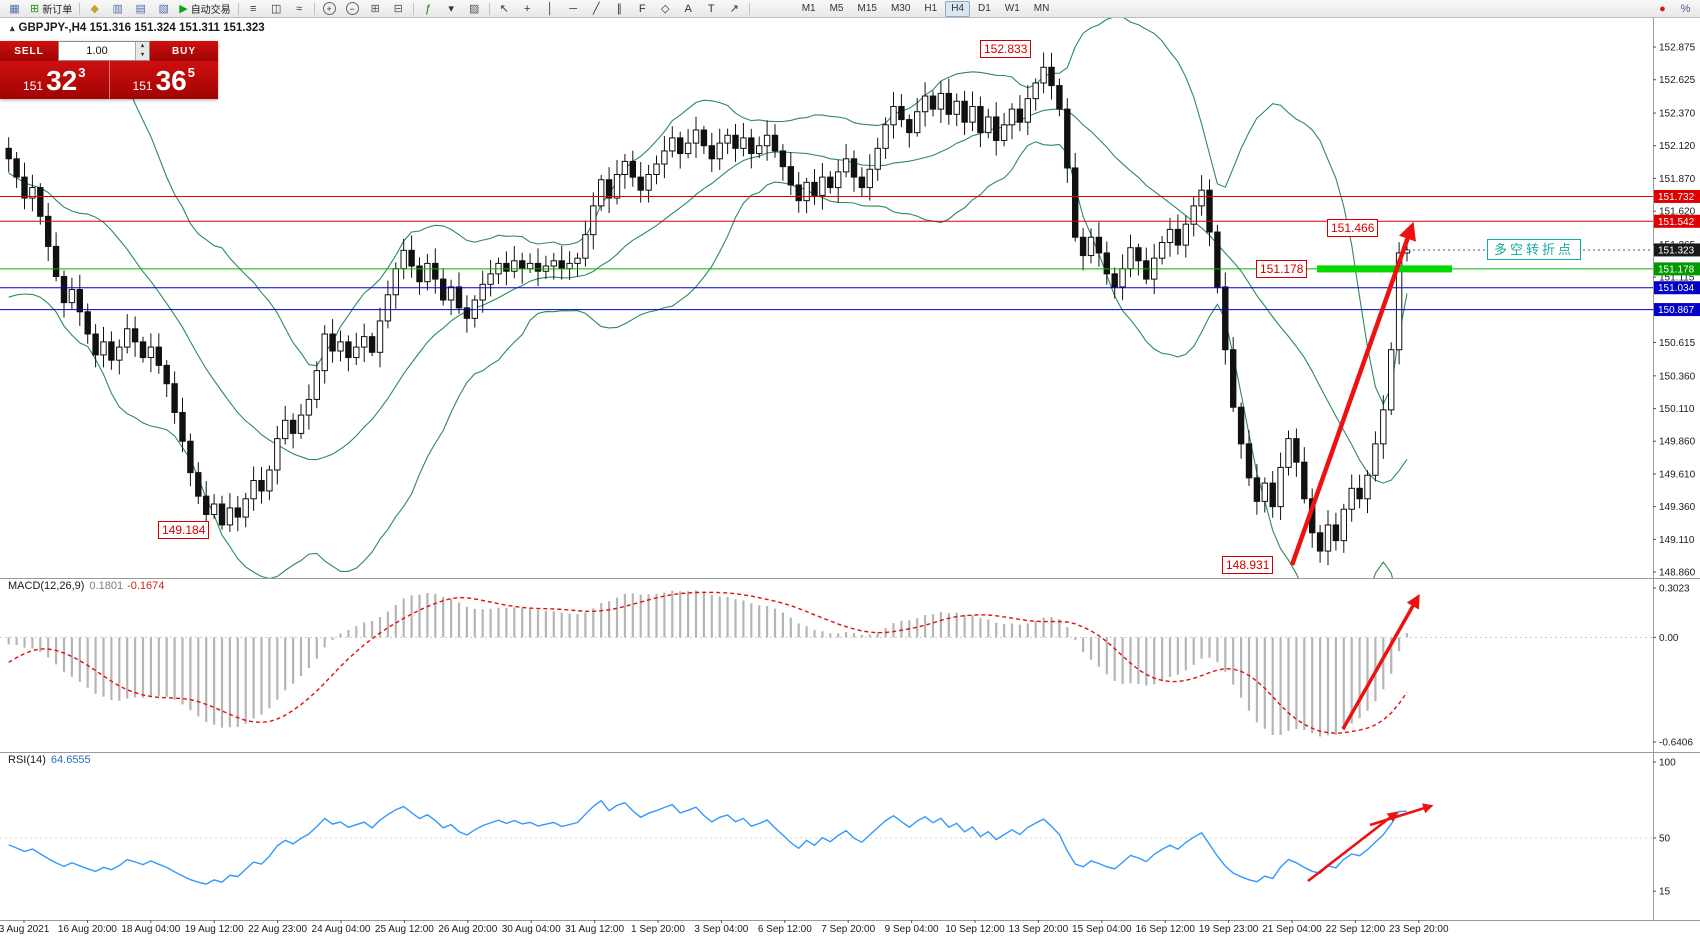  What do you see at coordinates (86, 586) in the screenshot?
I see `macd-label: MACD(12,26,9) 0.1801 -0.1674` at bounding box center [86, 586].